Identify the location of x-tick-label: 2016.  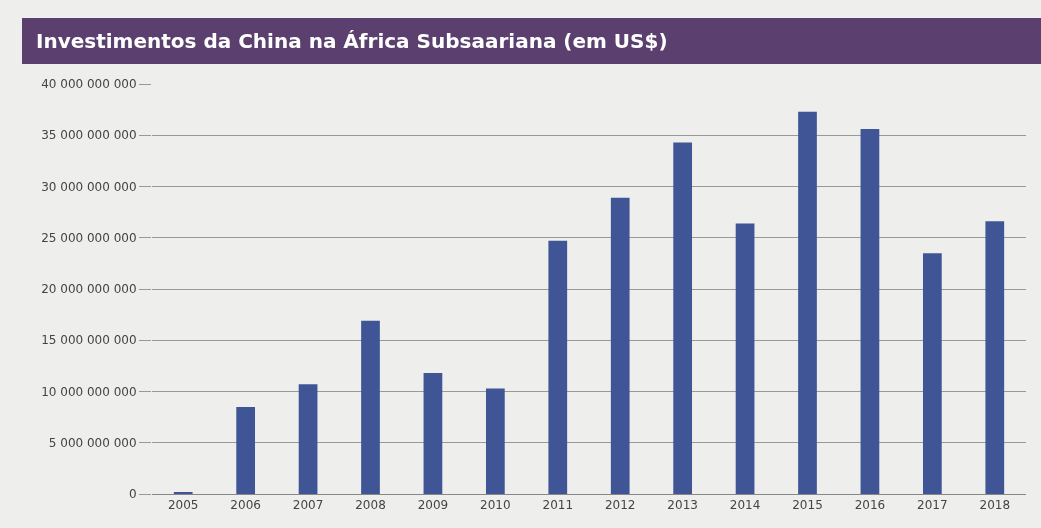
(870, 505).